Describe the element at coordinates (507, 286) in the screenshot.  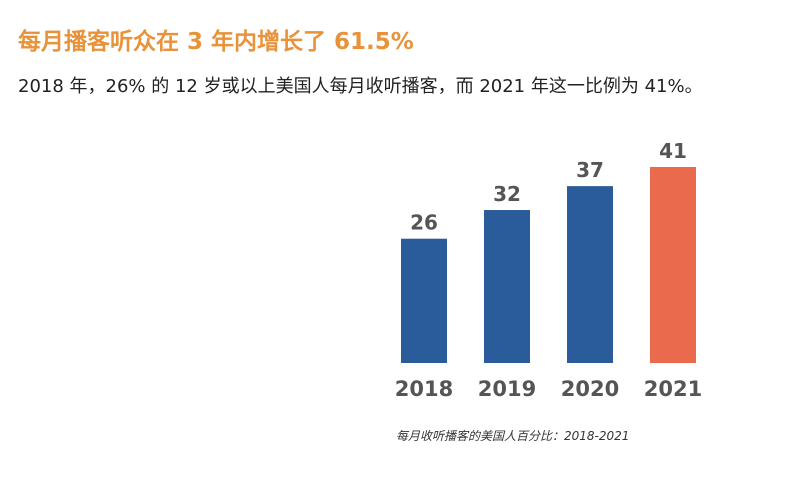
I see `bar-2019` at that location.